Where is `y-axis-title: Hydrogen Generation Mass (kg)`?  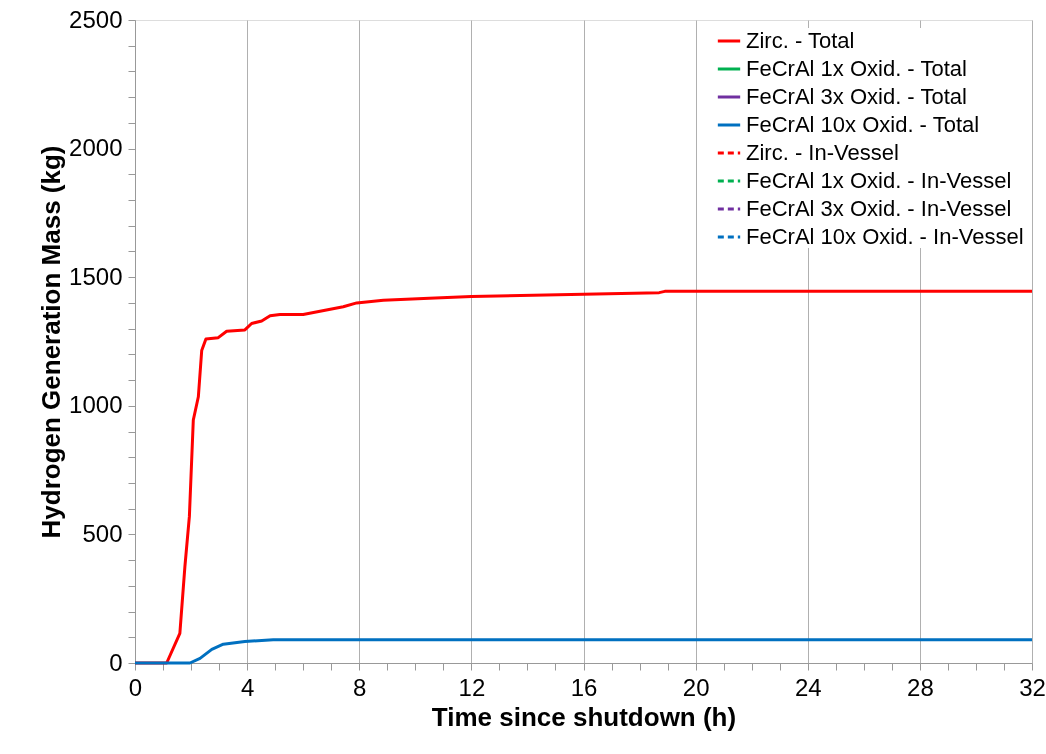 y-axis-title: Hydrogen Generation Mass (kg) is located at coordinates (51, 342).